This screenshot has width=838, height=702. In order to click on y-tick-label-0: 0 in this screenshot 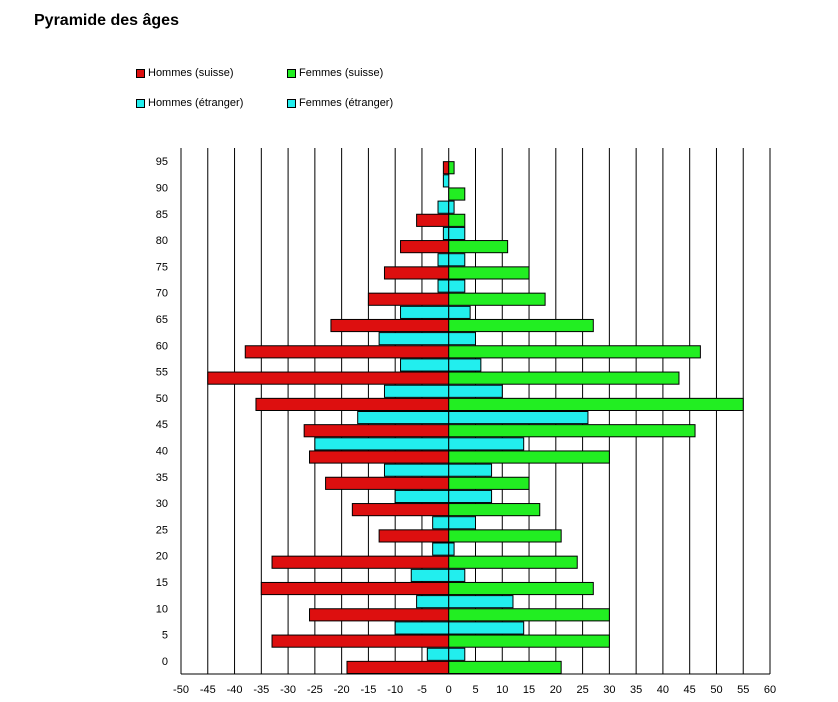, I will do `click(165, 662)`.